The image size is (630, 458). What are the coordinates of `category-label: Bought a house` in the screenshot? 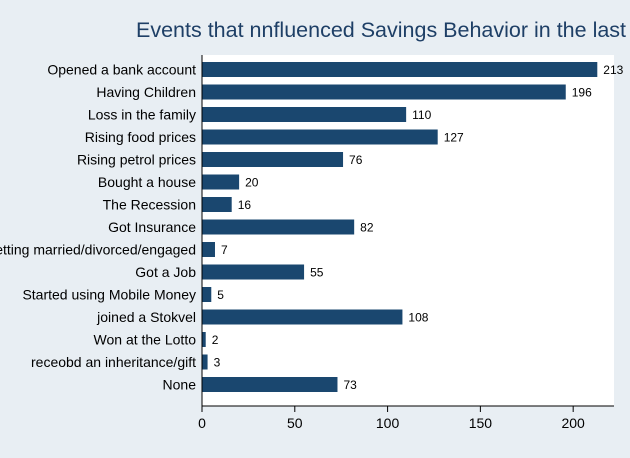 It's located at (147, 182).